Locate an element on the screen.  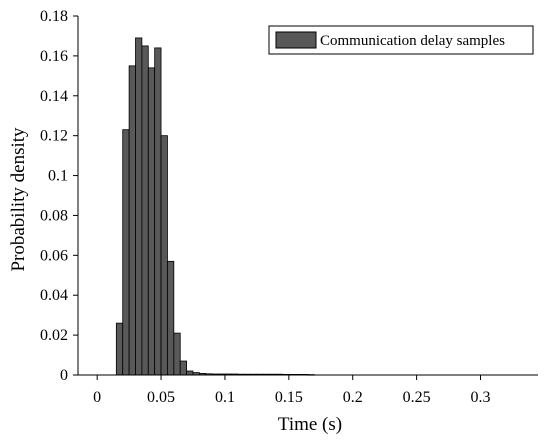
y-tick-label: 0.02 is located at coordinates (54, 335).